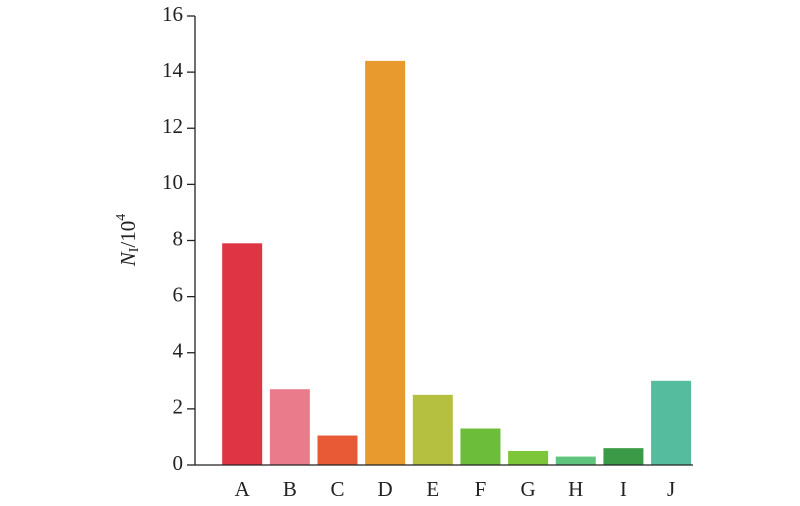 Image resolution: width=800 pixels, height=506 pixels. I want to click on y-tick-label: 4, so click(178, 351).